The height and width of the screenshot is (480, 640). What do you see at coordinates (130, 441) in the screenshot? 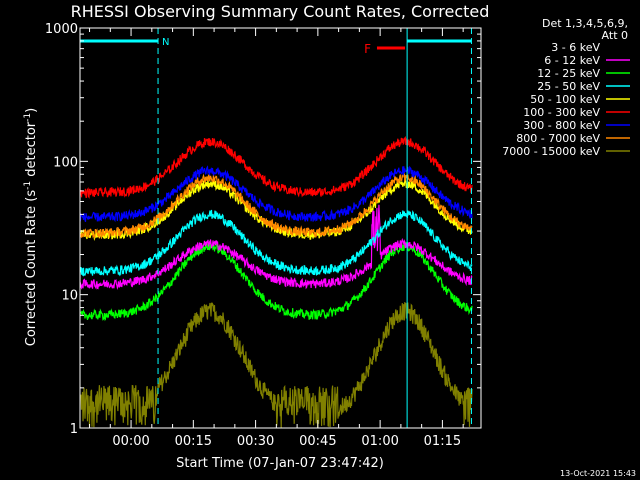
I see `x-tick-label: 00:00` at bounding box center [130, 441].